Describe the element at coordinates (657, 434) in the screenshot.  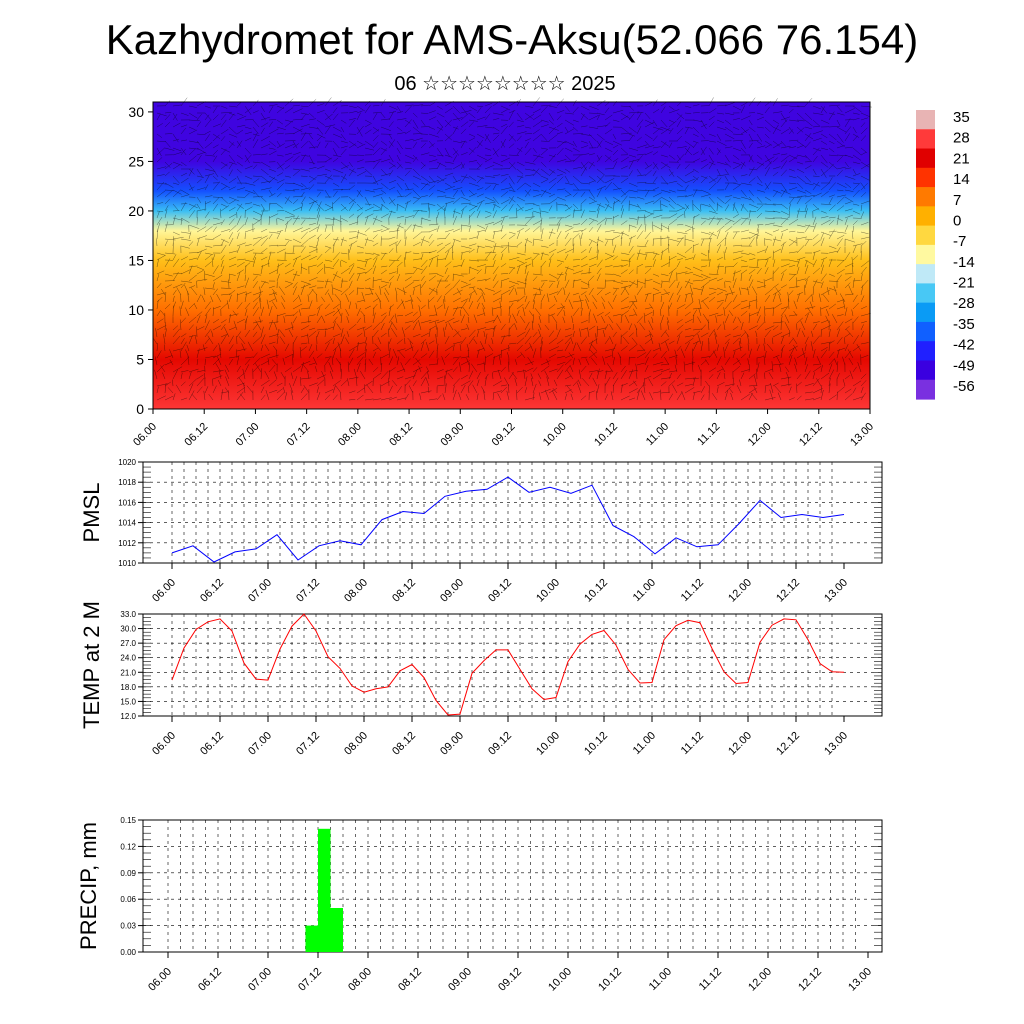
I see `x-tick-label: 11.00` at that location.